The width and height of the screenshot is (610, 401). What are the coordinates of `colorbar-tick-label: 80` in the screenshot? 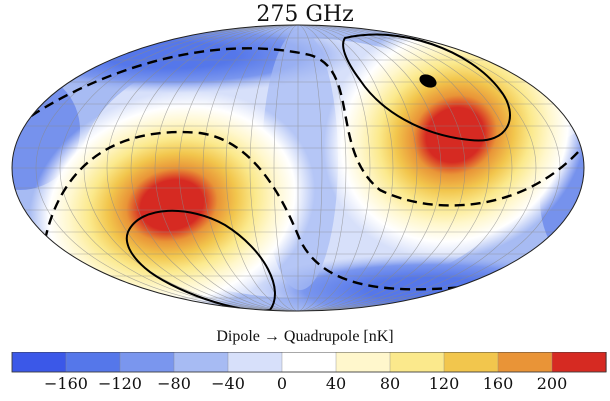 It's located at (390, 383).